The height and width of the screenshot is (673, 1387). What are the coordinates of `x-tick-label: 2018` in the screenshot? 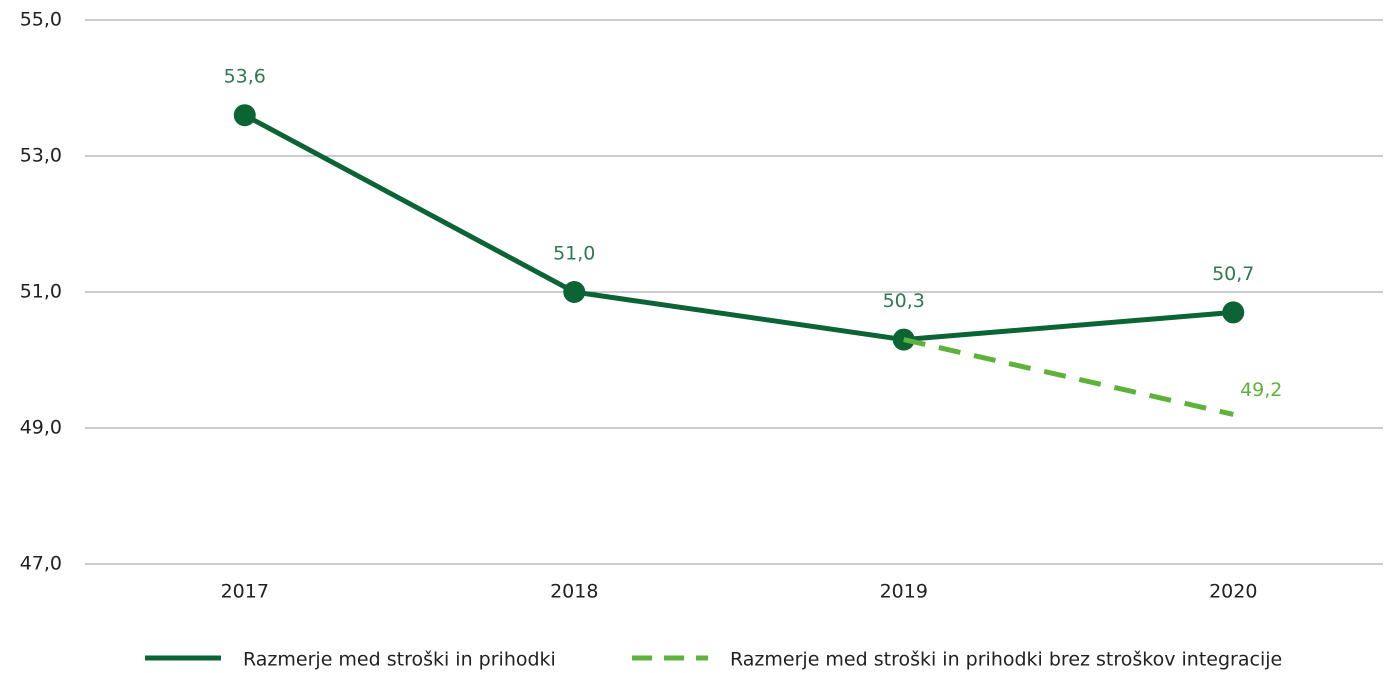 It's located at (574, 592).